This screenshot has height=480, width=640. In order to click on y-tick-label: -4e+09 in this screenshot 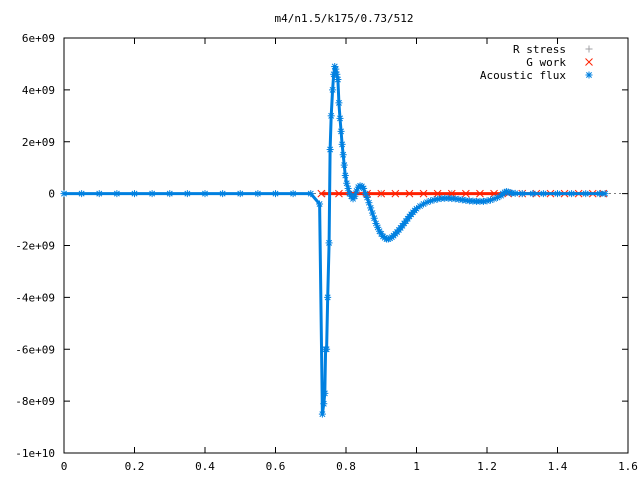, I will do `click(35, 297)`.